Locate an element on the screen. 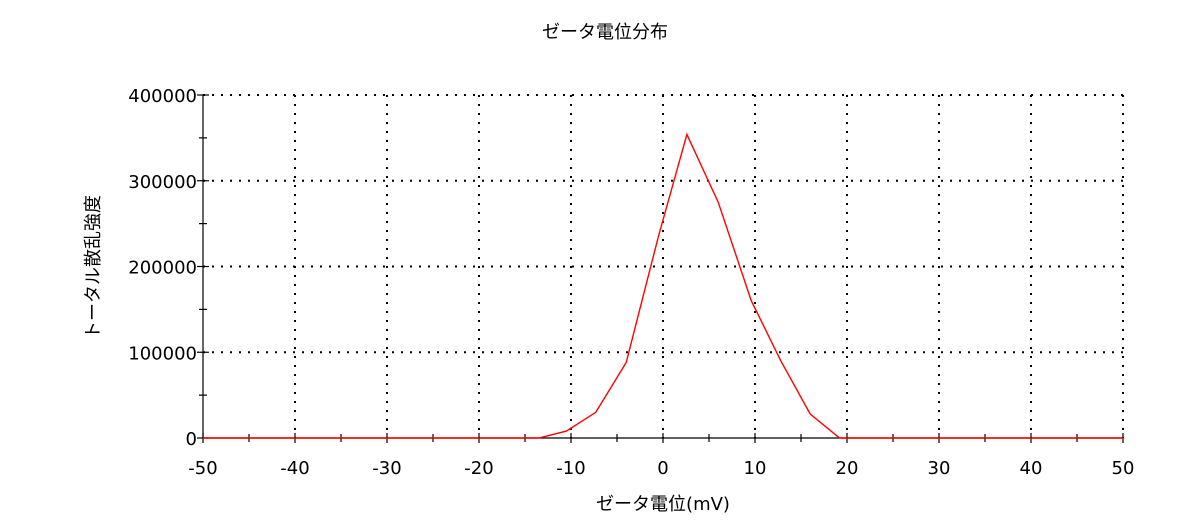 Image resolution: width=1189 pixels, height=529 pixels. x-tick-label: -40 is located at coordinates (294, 468).